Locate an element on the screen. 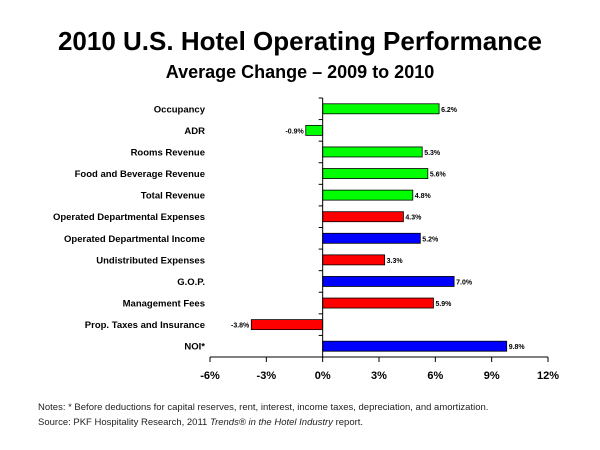 The width and height of the screenshot is (600, 450). data-label: 4.8% is located at coordinates (423, 196).